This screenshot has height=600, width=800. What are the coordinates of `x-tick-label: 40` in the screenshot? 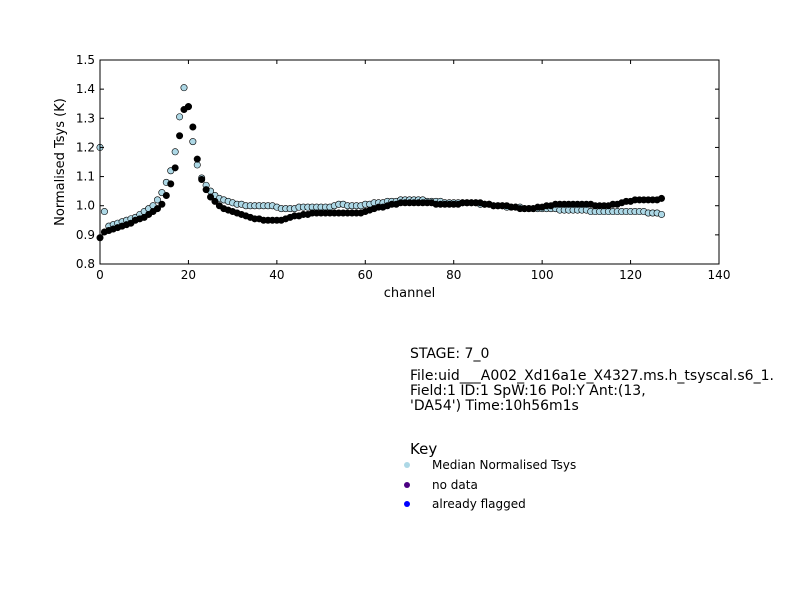 It's located at (276, 275).